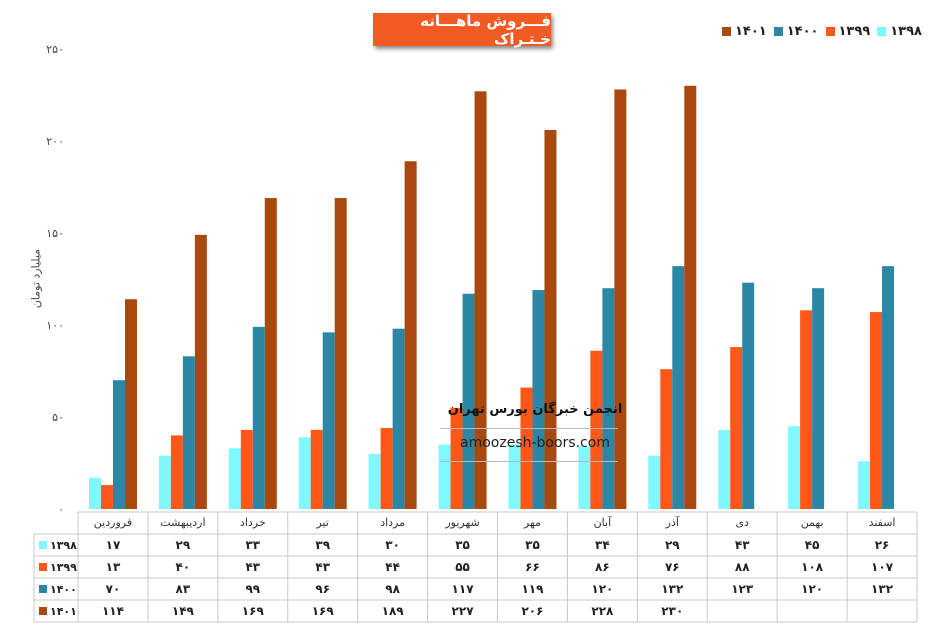 The image size is (940, 627). What do you see at coordinates (882, 522) in the screenshot?
I see `x-tick-label: اسفند` at bounding box center [882, 522].